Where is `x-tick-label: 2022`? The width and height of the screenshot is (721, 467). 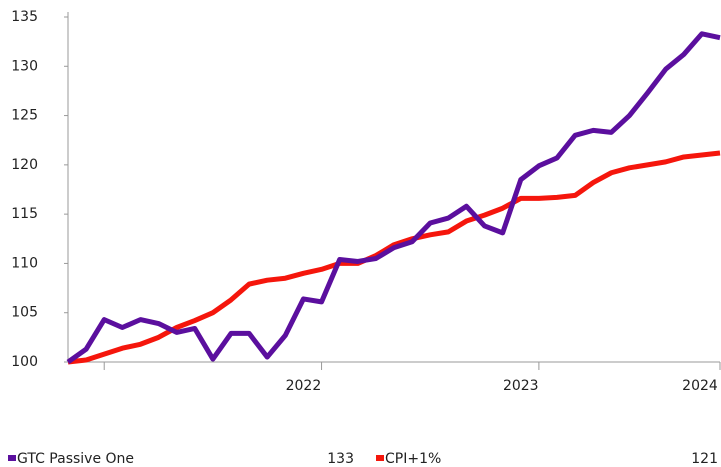
x-tick-label: 2022 is located at coordinates (304, 386).